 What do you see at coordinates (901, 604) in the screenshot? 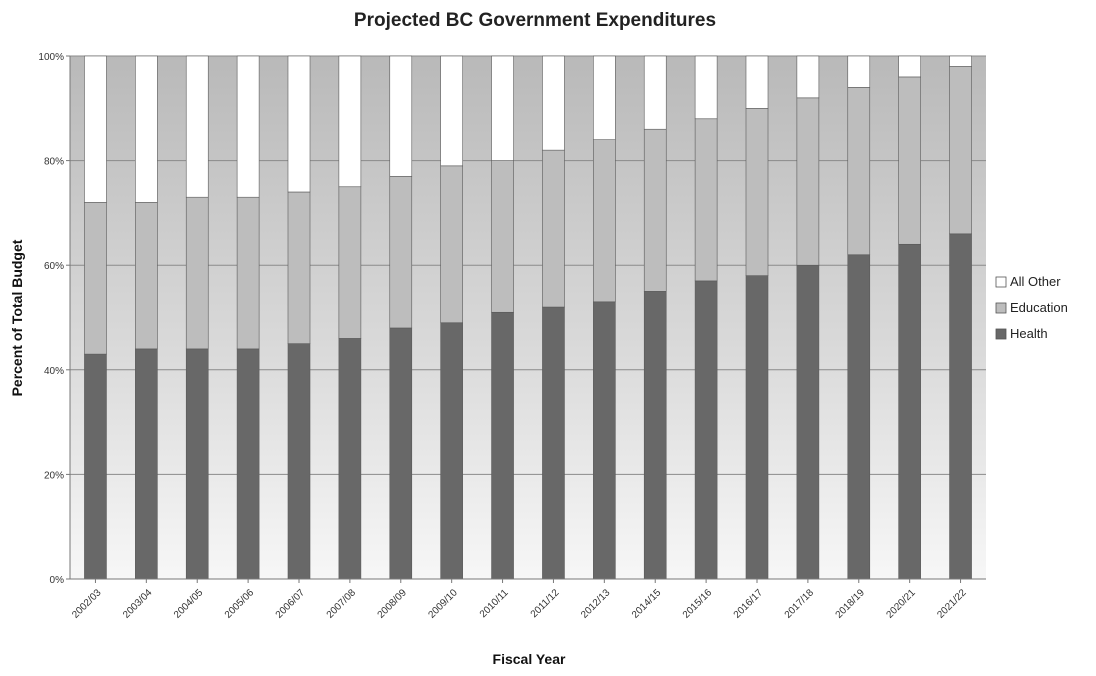
I see `x-tick-label: 2020/21` at bounding box center [901, 604].